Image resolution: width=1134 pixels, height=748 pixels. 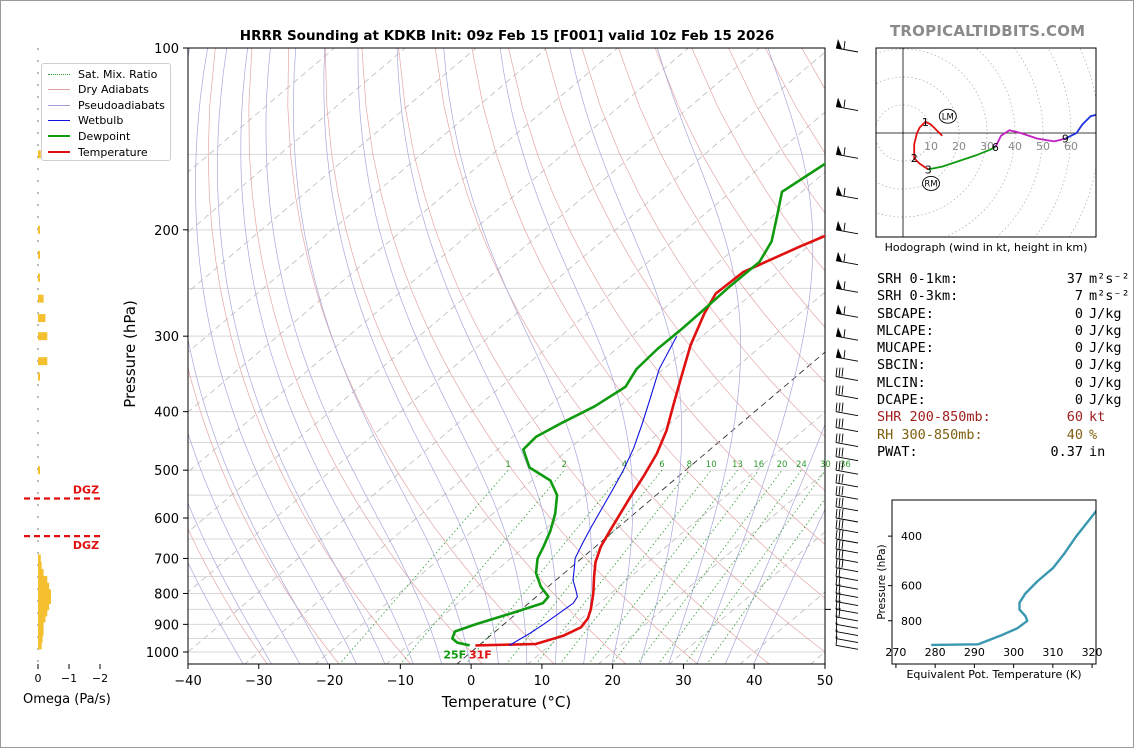 I want to click on mixing-ratio-label: 16, so click(x=758, y=465).